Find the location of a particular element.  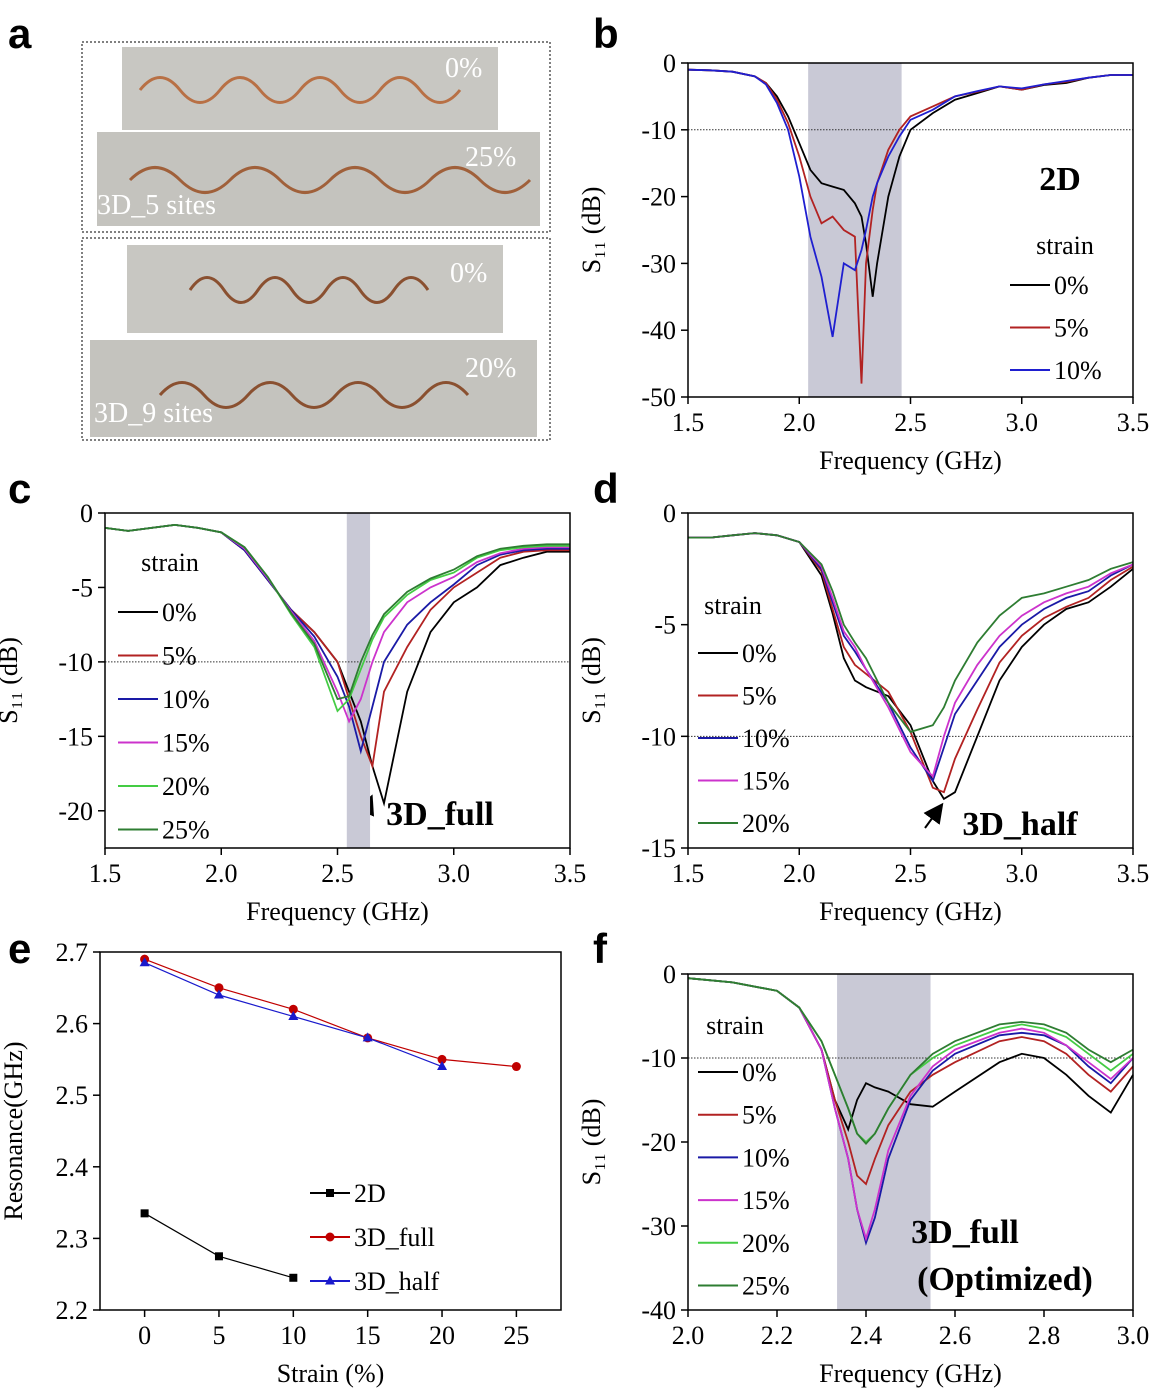

legend-label: 2D is located at coordinates (370, 1193).